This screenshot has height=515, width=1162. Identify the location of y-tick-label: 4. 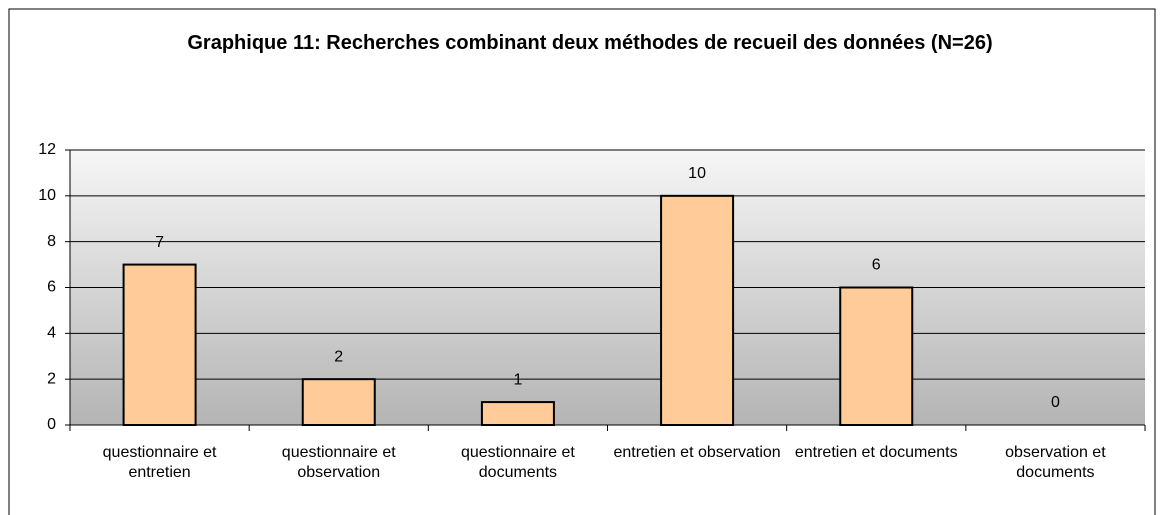
(51, 333).